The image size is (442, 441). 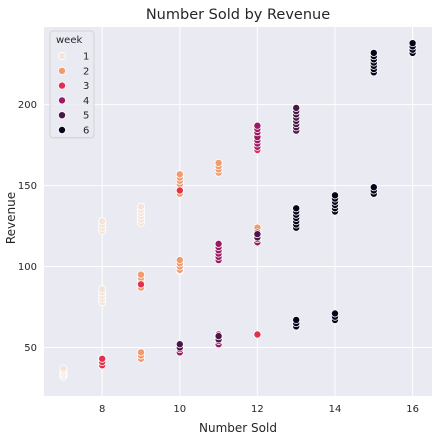 I want to click on legend-label-week-5: 5, so click(x=86, y=116).